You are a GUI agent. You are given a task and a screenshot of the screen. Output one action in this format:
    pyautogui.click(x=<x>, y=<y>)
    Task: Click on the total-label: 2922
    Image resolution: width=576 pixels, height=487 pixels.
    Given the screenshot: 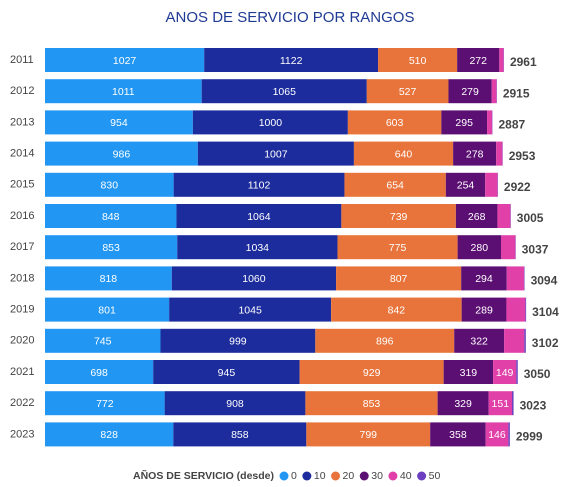 What is the action you would take?
    pyautogui.click(x=517, y=187)
    